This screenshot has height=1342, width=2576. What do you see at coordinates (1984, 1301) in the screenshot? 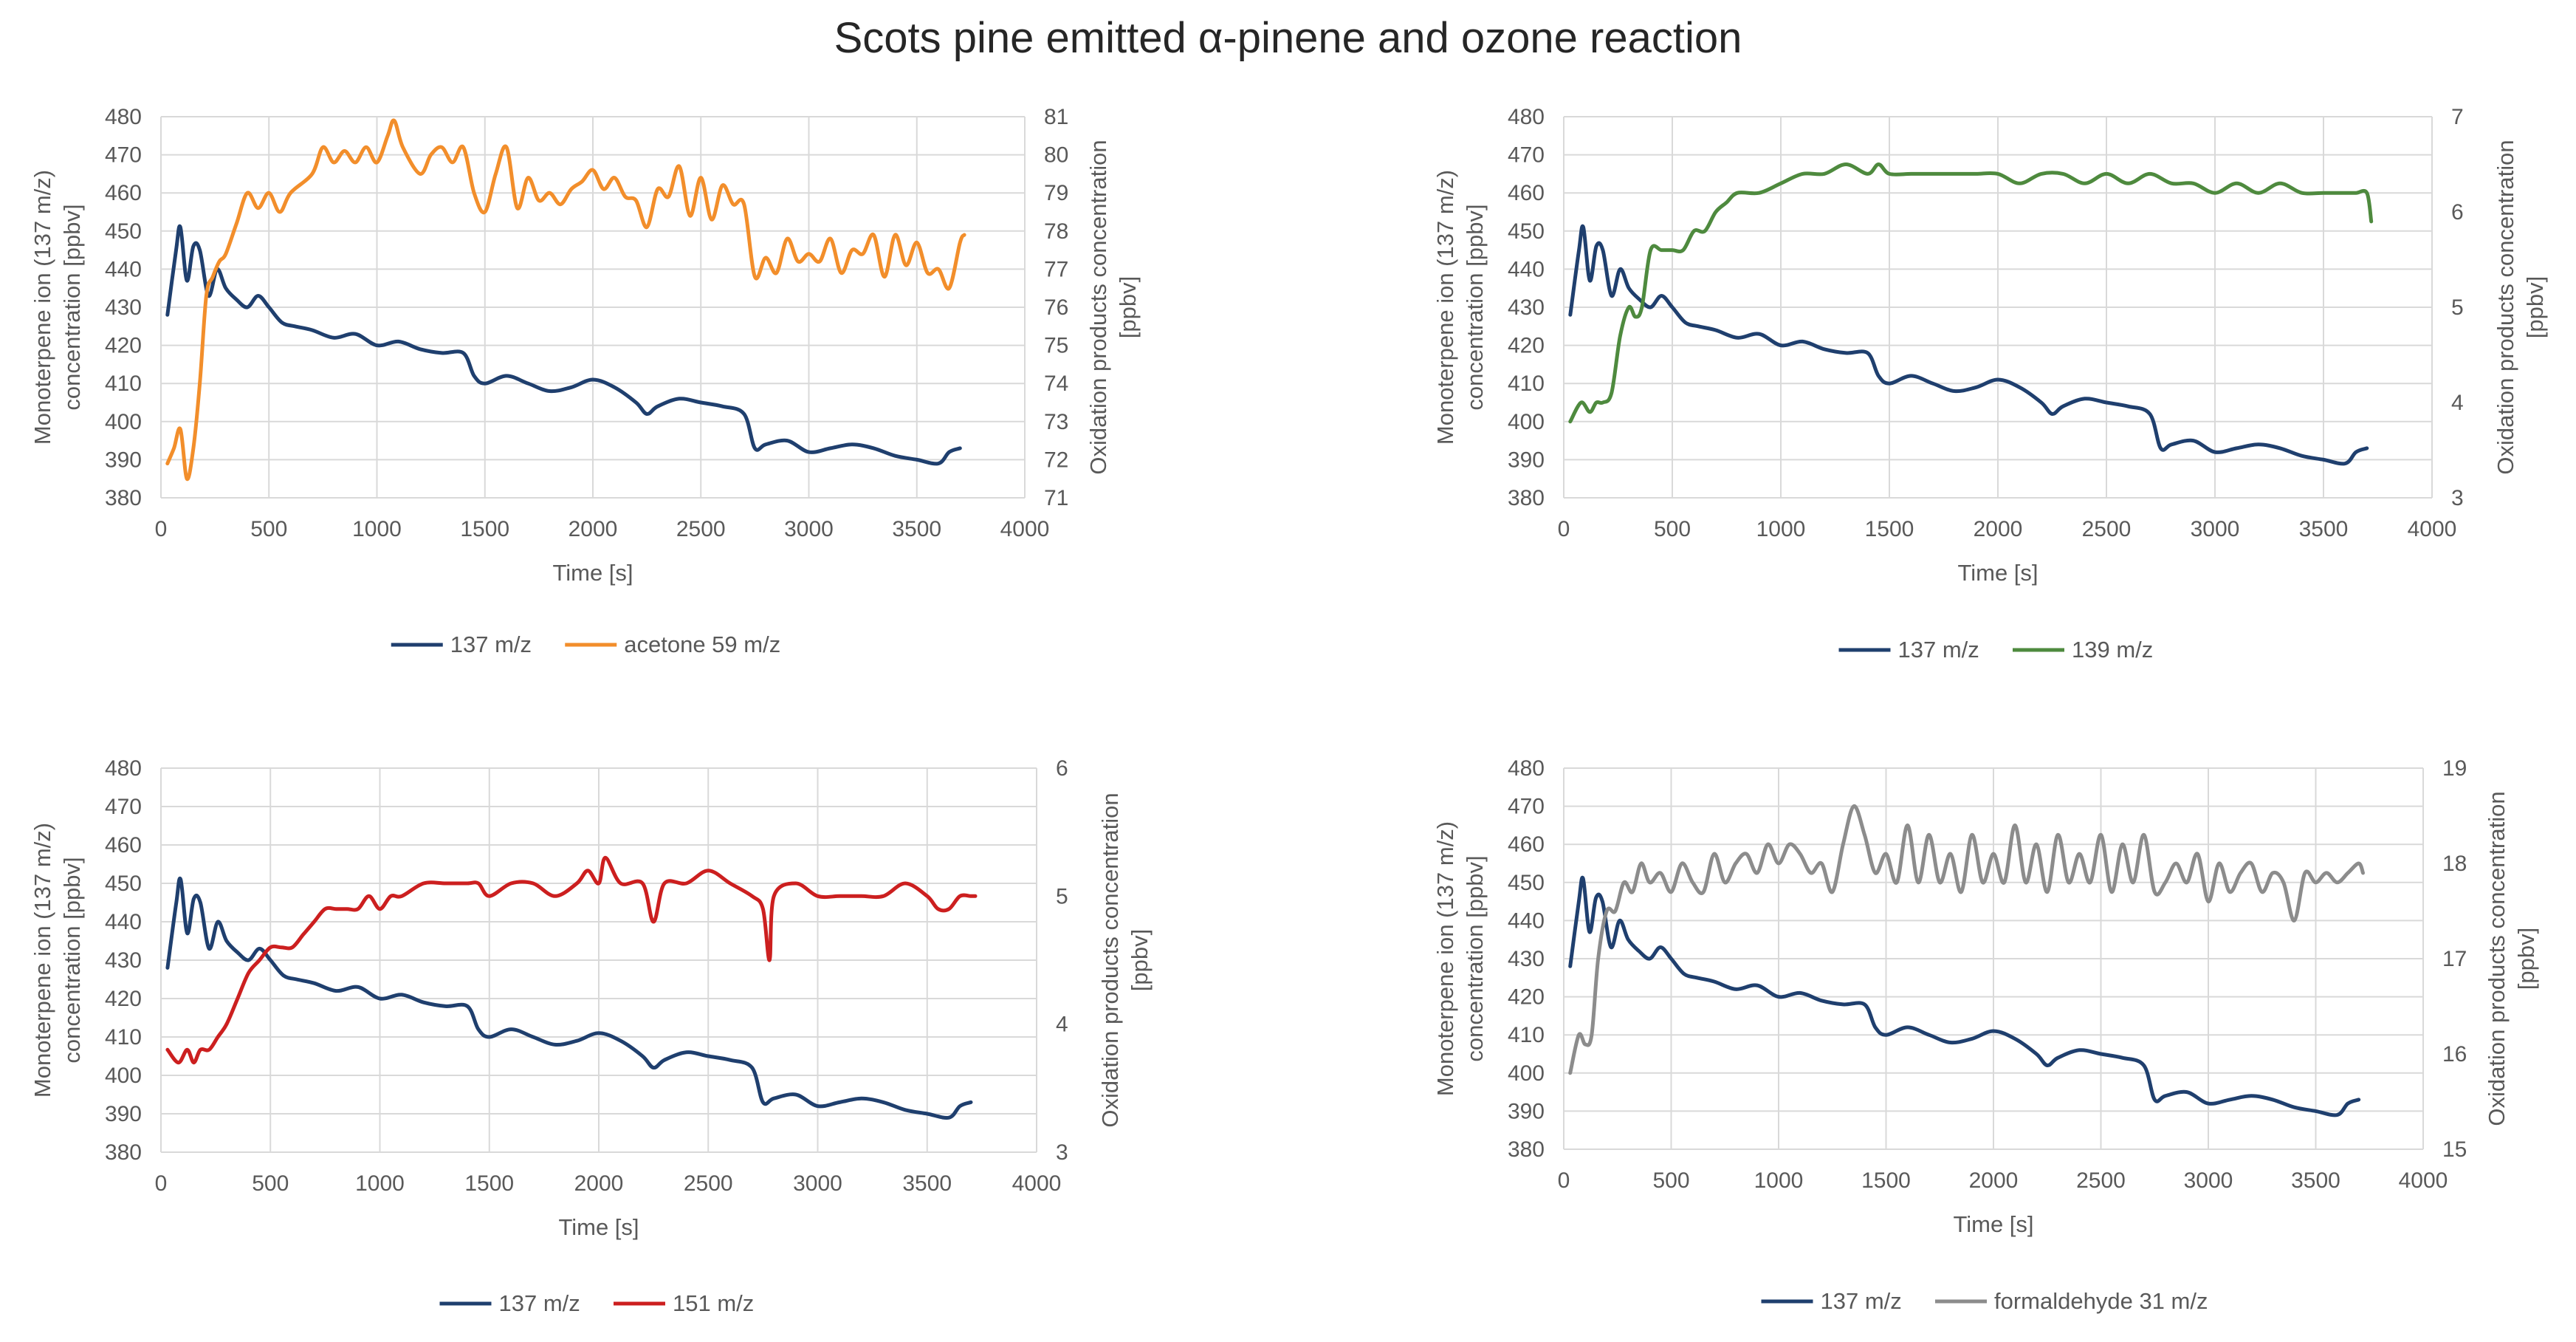
I see `legend: 137 m/z formaldehyde 31 m/z` at bounding box center [1984, 1301].